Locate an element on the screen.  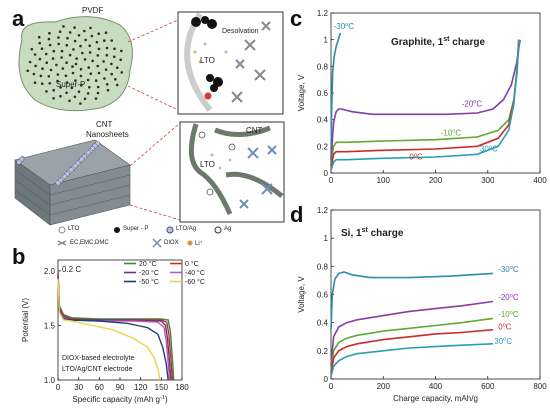
y-tick-label: 1.5 is located at coordinates (50, 325).